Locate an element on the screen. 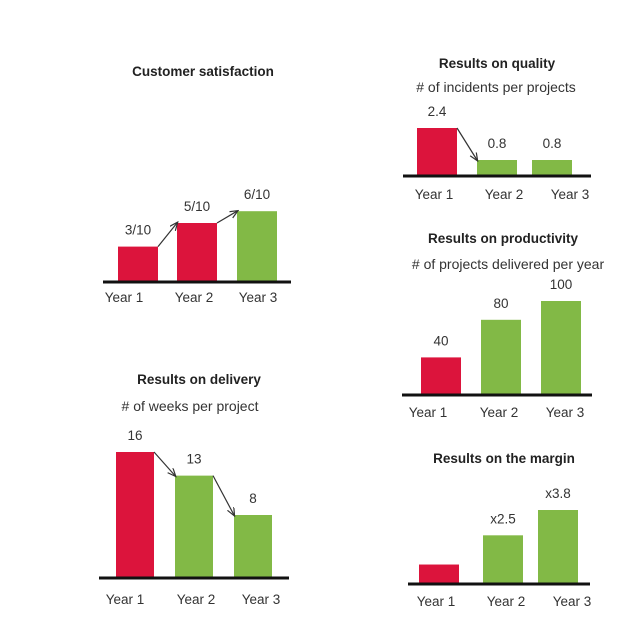 This screenshot has height=640, width=640. bars: 3/10 5/10 6/10 is located at coordinates (197, 234).